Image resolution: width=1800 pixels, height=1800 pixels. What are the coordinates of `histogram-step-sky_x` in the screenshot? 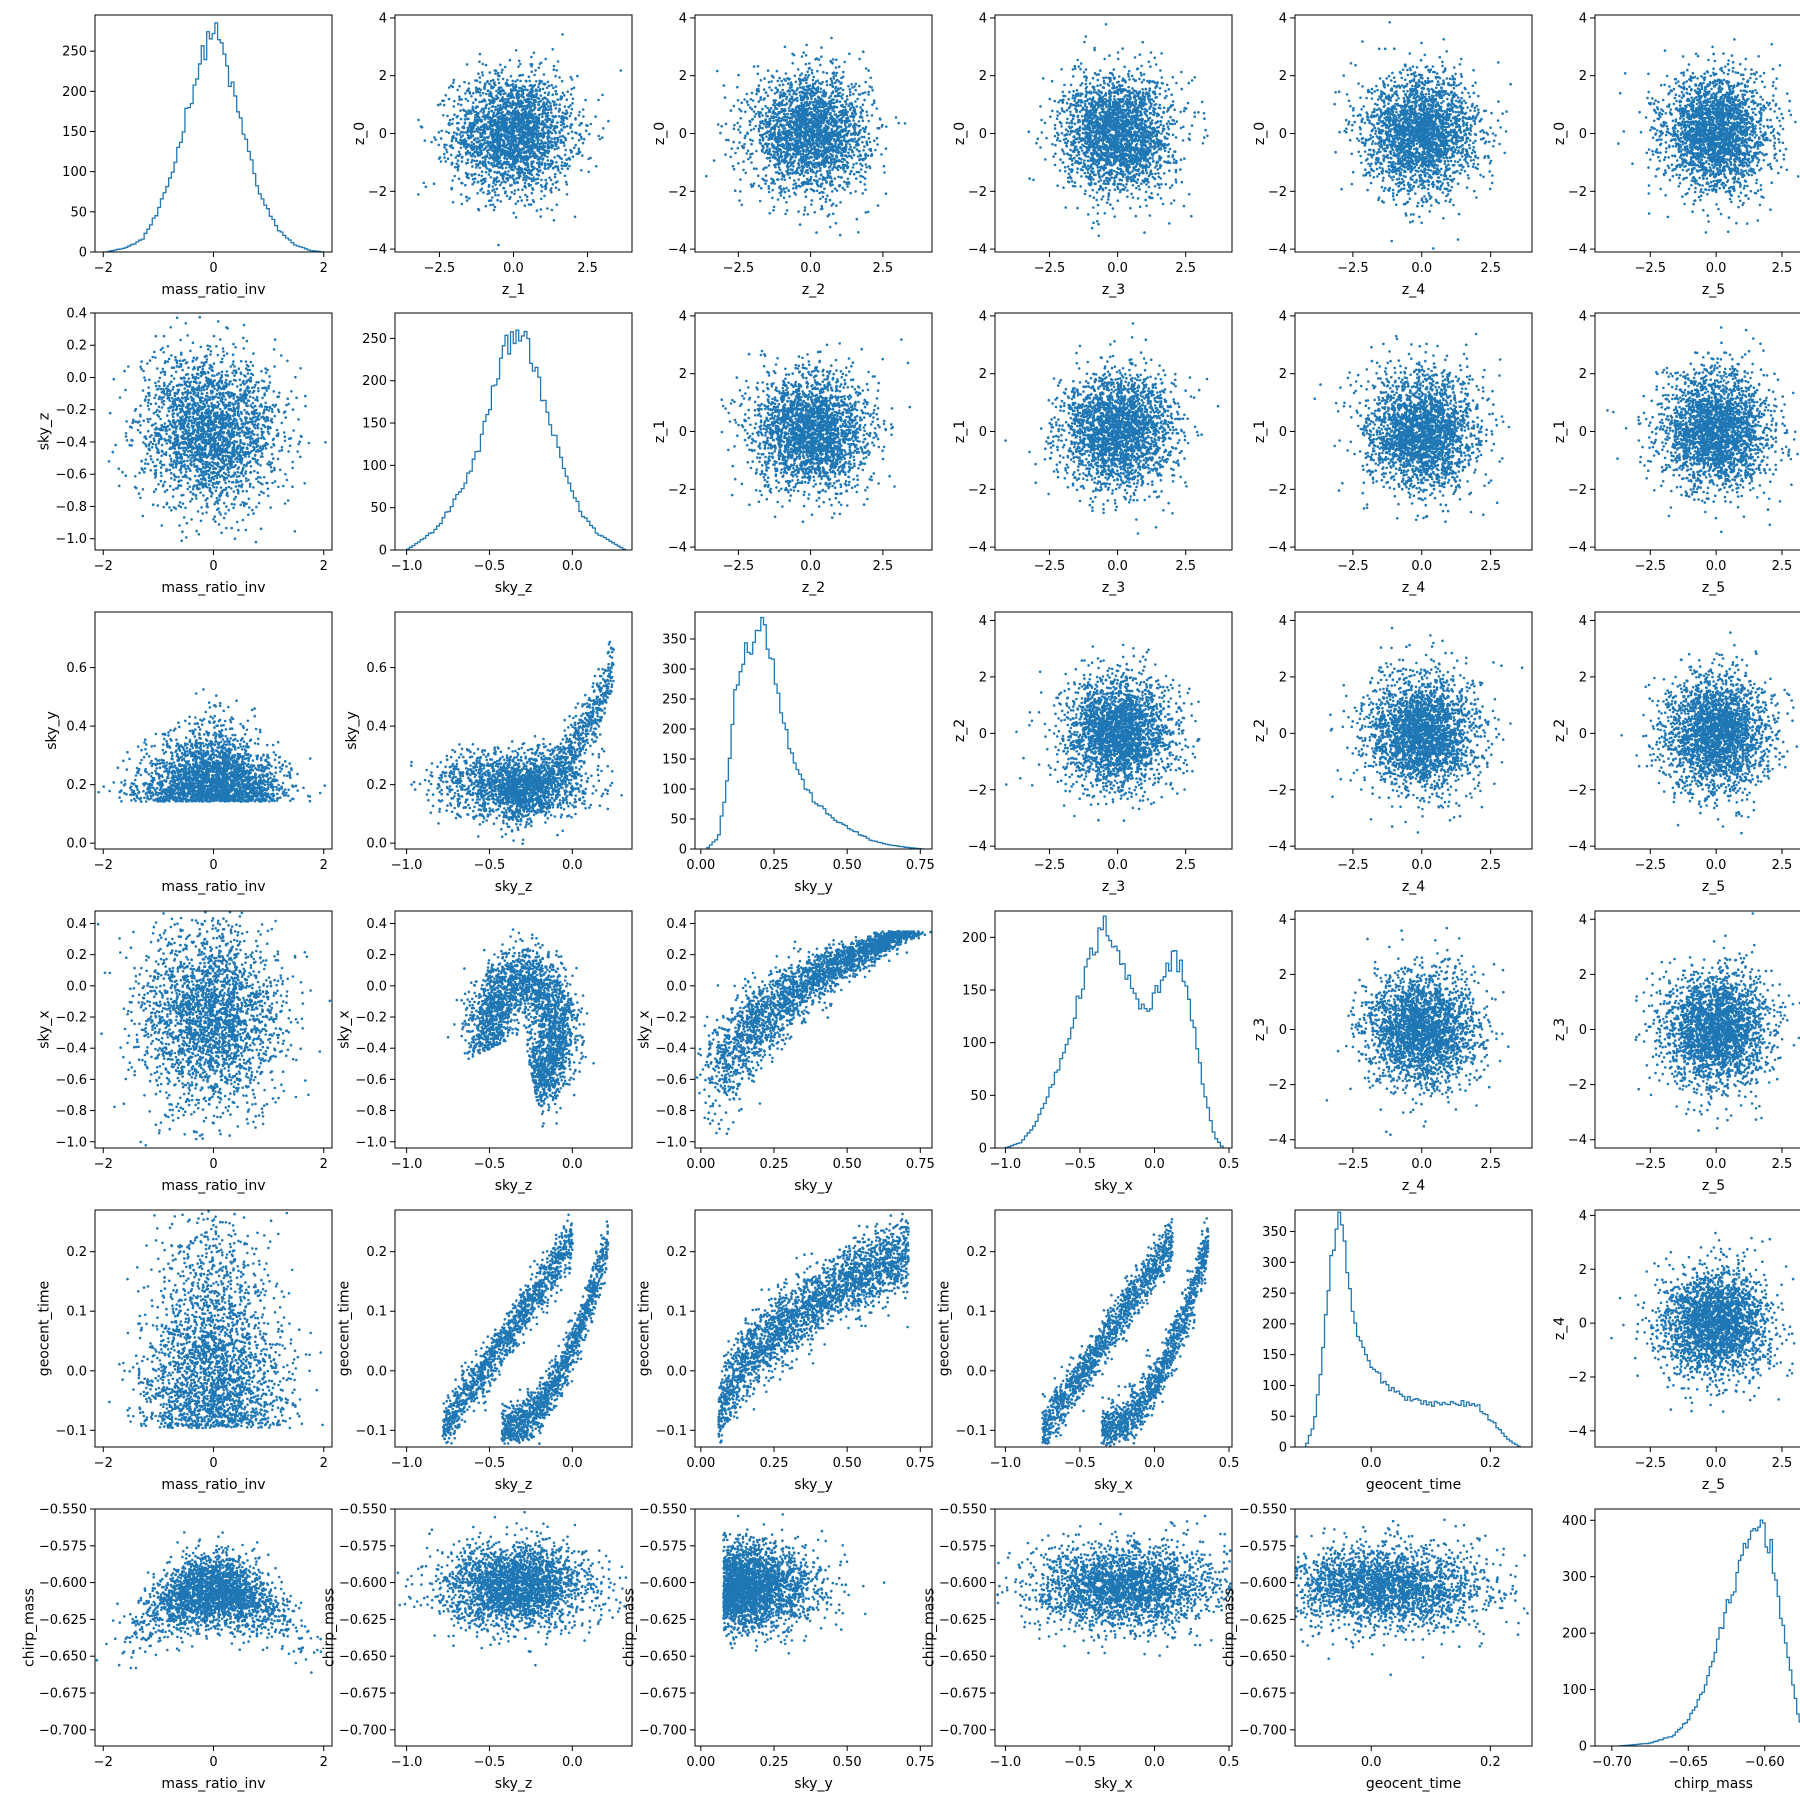 It's located at (1114, 1032).